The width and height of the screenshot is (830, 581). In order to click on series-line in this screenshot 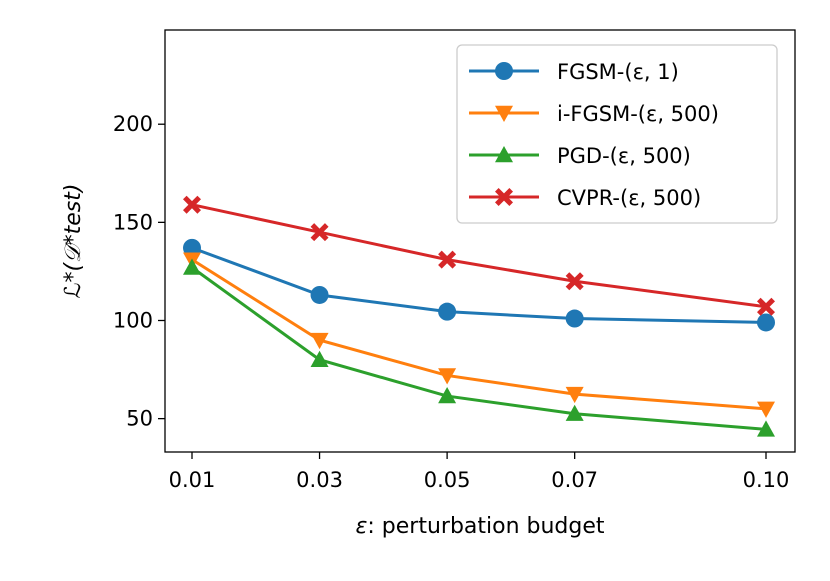, I will do `click(479, 285)`.